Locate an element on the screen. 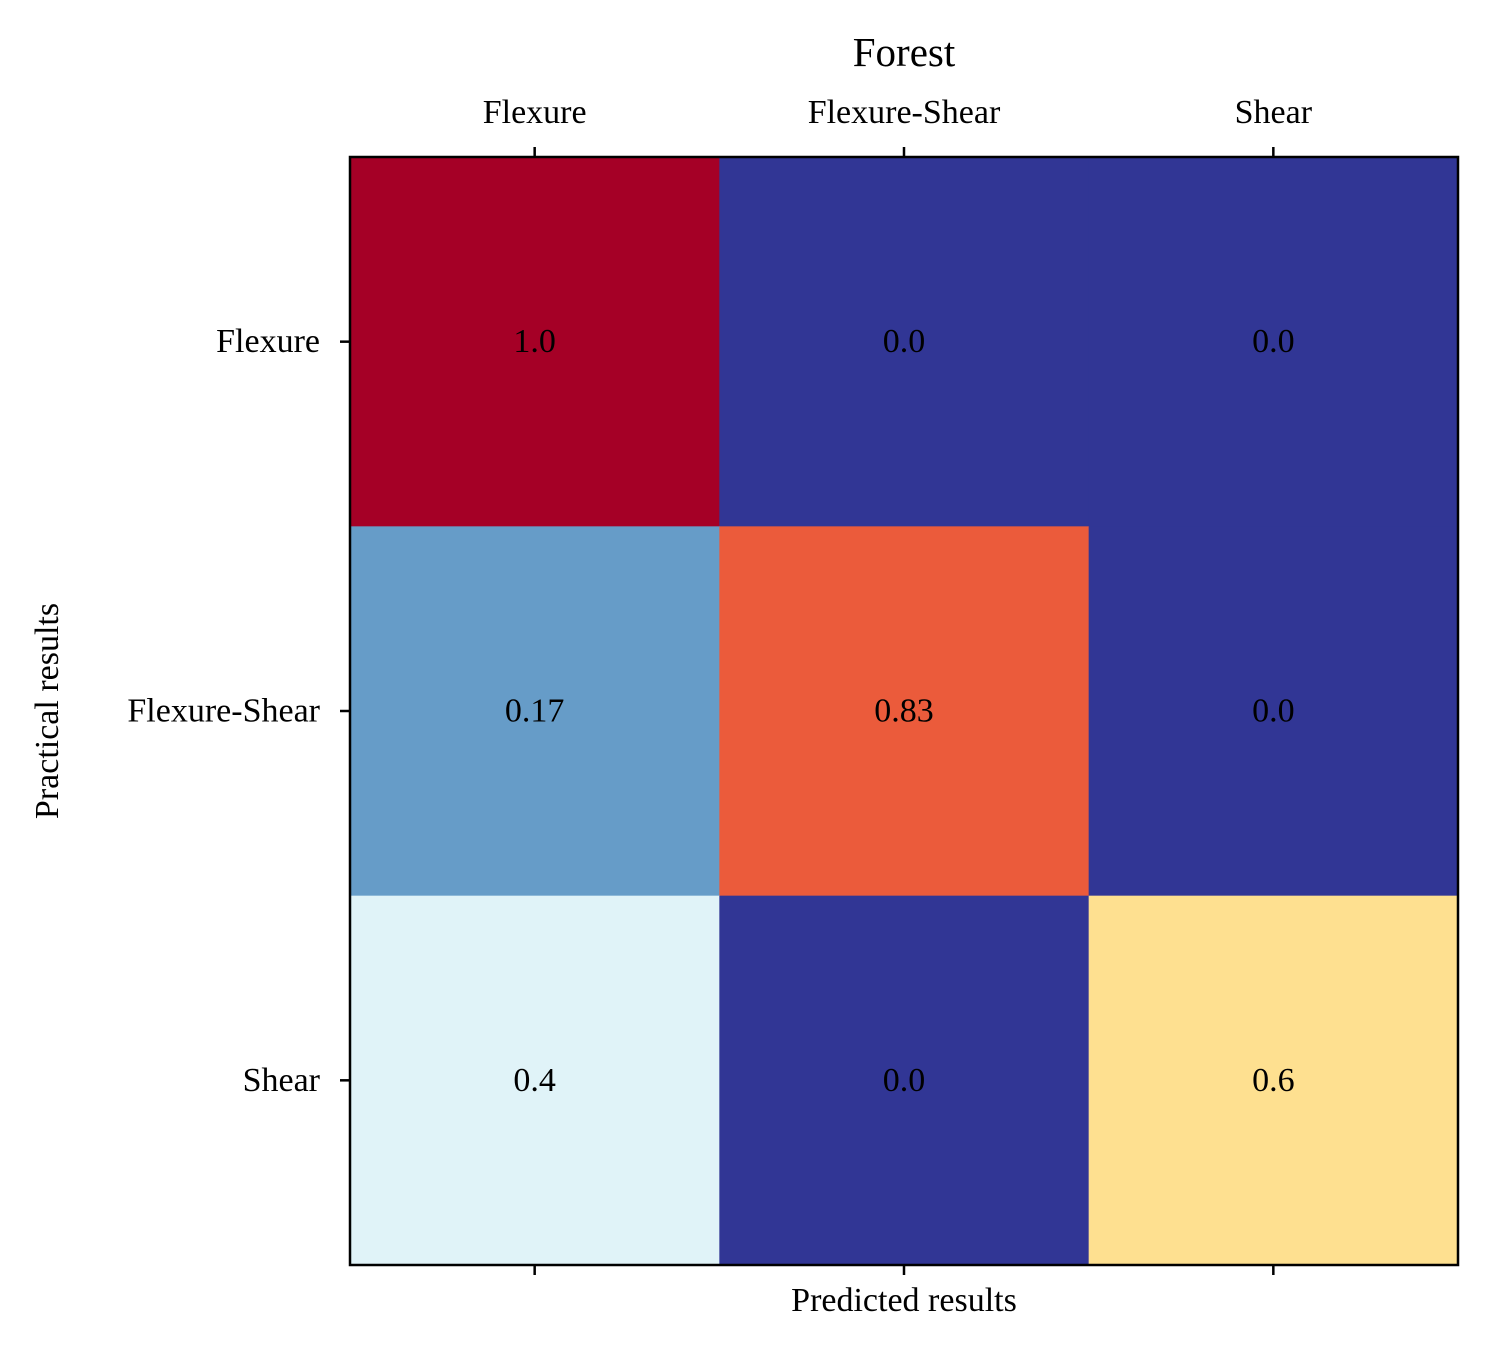 This screenshot has height=1350, width=1488. cell-value-label: 1.0 is located at coordinates (534, 341).